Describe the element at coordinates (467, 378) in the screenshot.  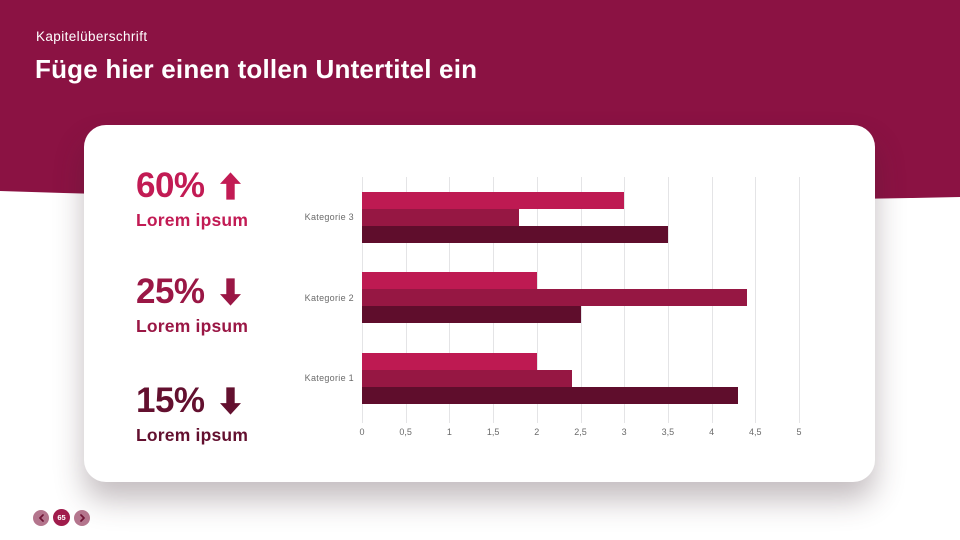
I see `bar-kategorie-1-s2` at that location.